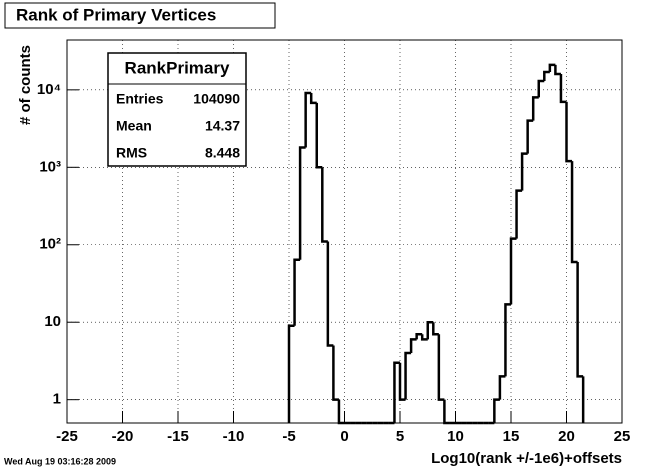 The width and height of the screenshot is (646, 470). What do you see at coordinates (344, 436) in the screenshot?
I see `x-tick-label: 0` at bounding box center [344, 436].